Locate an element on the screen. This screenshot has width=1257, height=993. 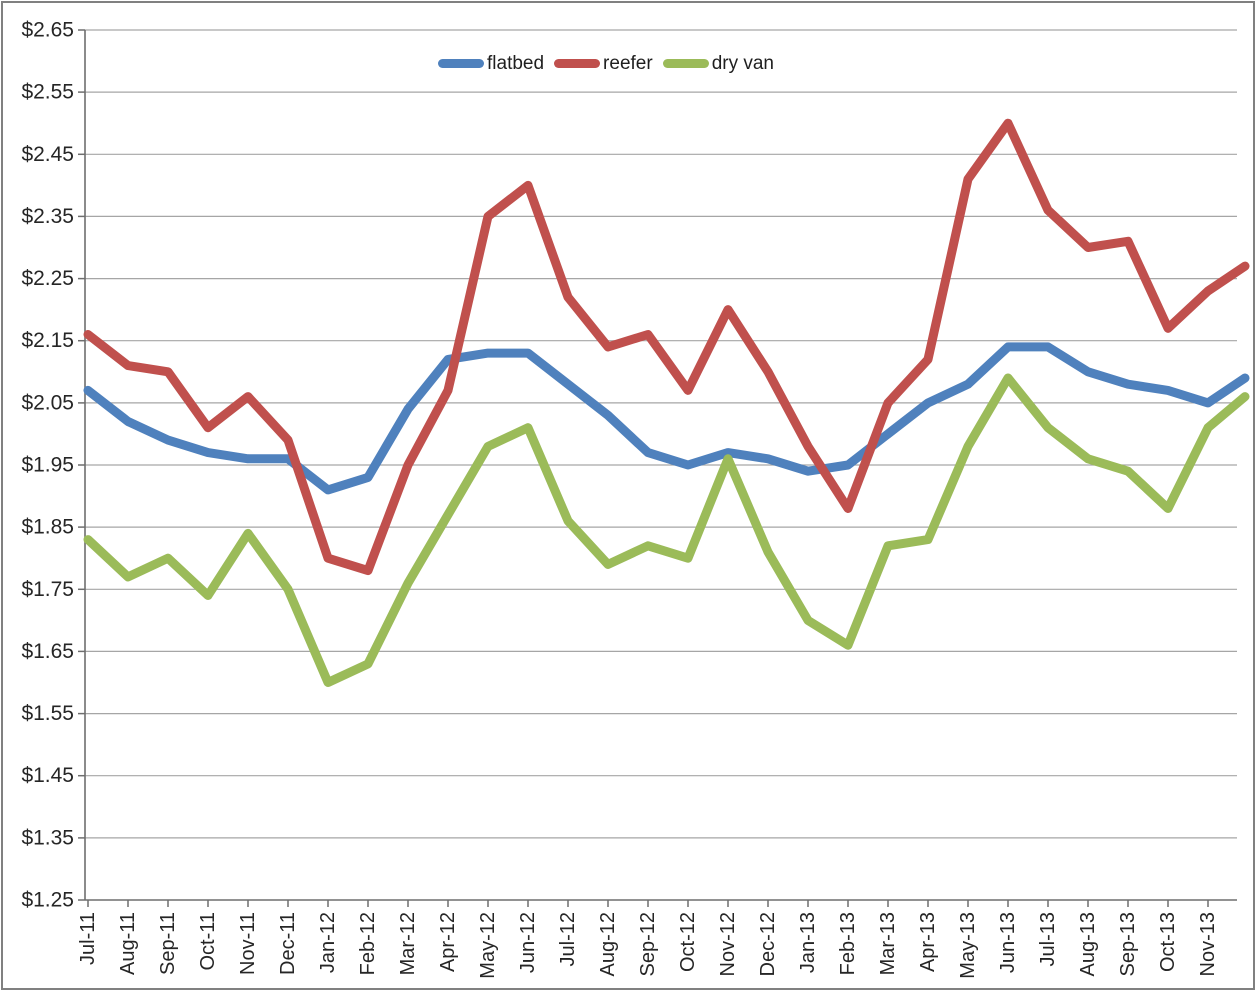
x-axis-label: Feb-12 is located at coordinates (368, 943).